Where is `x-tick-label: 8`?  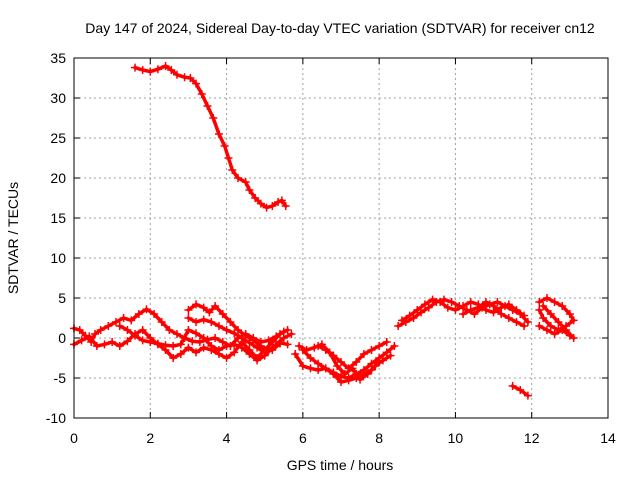
x-tick-label: 8 is located at coordinates (379, 438).